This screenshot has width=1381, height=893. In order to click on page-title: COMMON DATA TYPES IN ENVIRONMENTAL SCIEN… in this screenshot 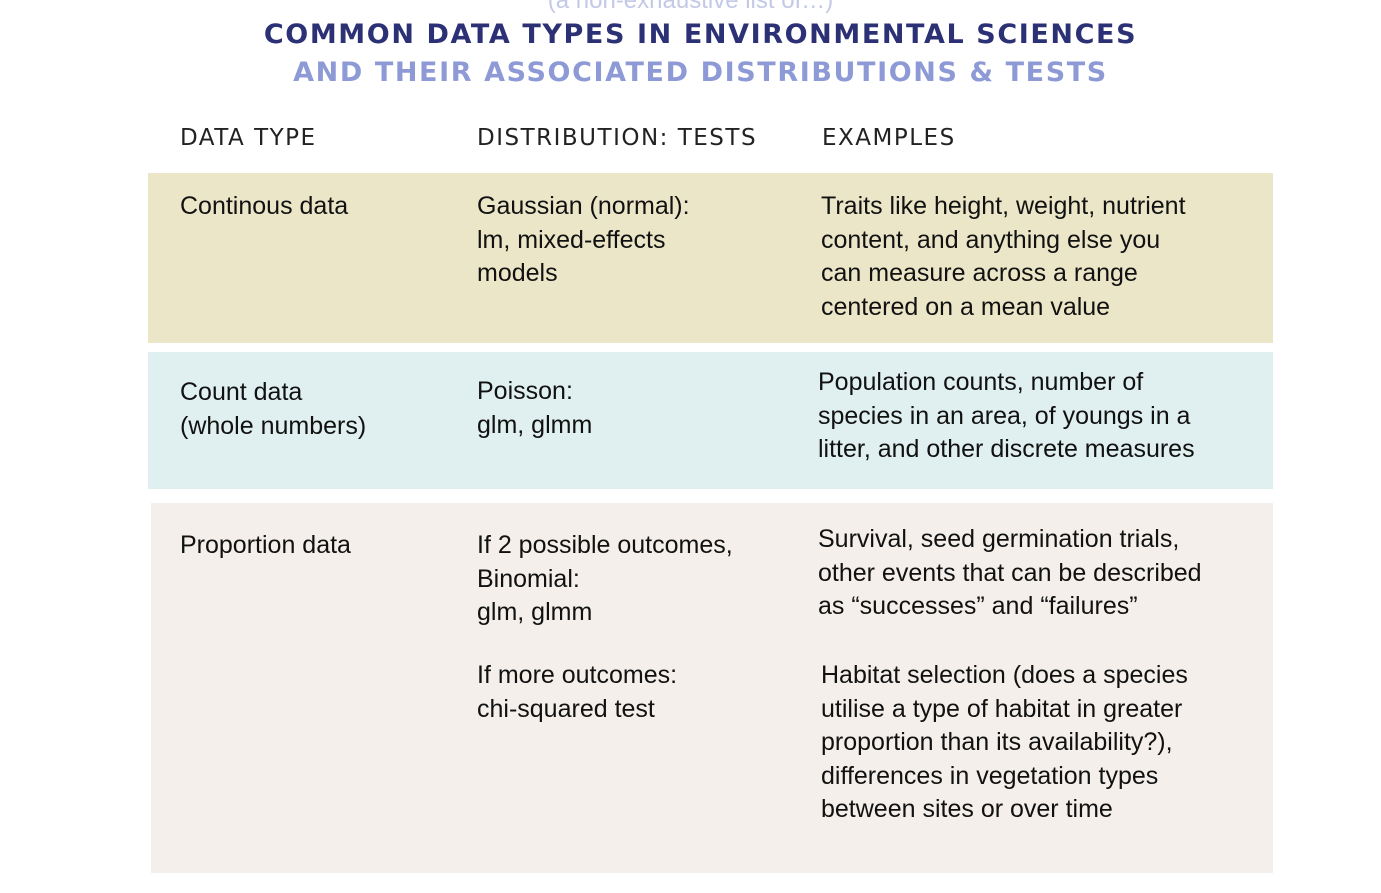, I will do `click(700, 34)`.